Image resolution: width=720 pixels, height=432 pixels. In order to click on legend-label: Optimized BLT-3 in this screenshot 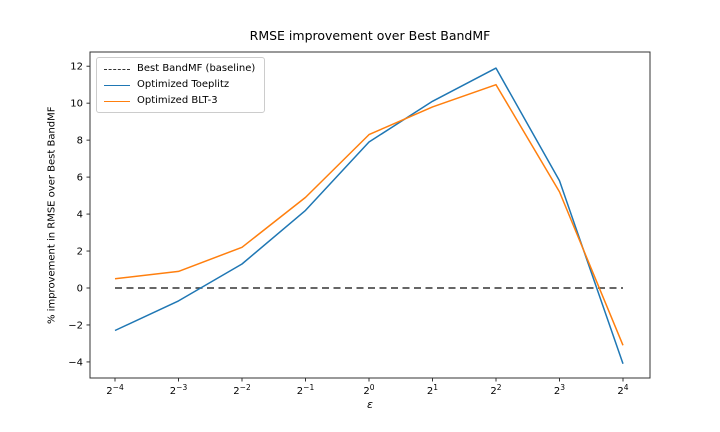, I will do `click(177, 100)`.